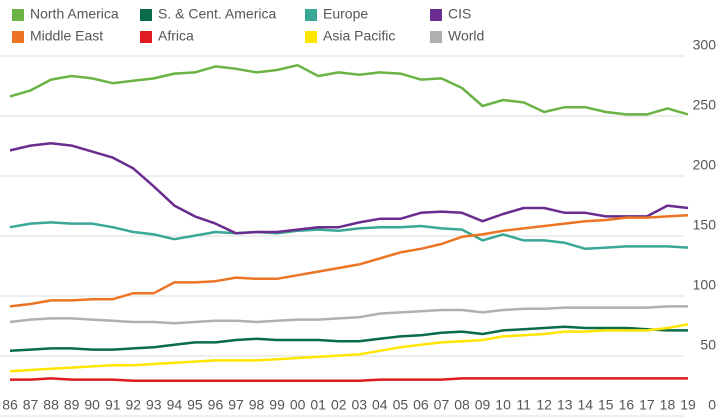 Image resolution: width=720 pixels, height=419 pixels. What do you see at coordinates (195, 405) in the screenshot?
I see `x-tick-label: 95` at bounding box center [195, 405].